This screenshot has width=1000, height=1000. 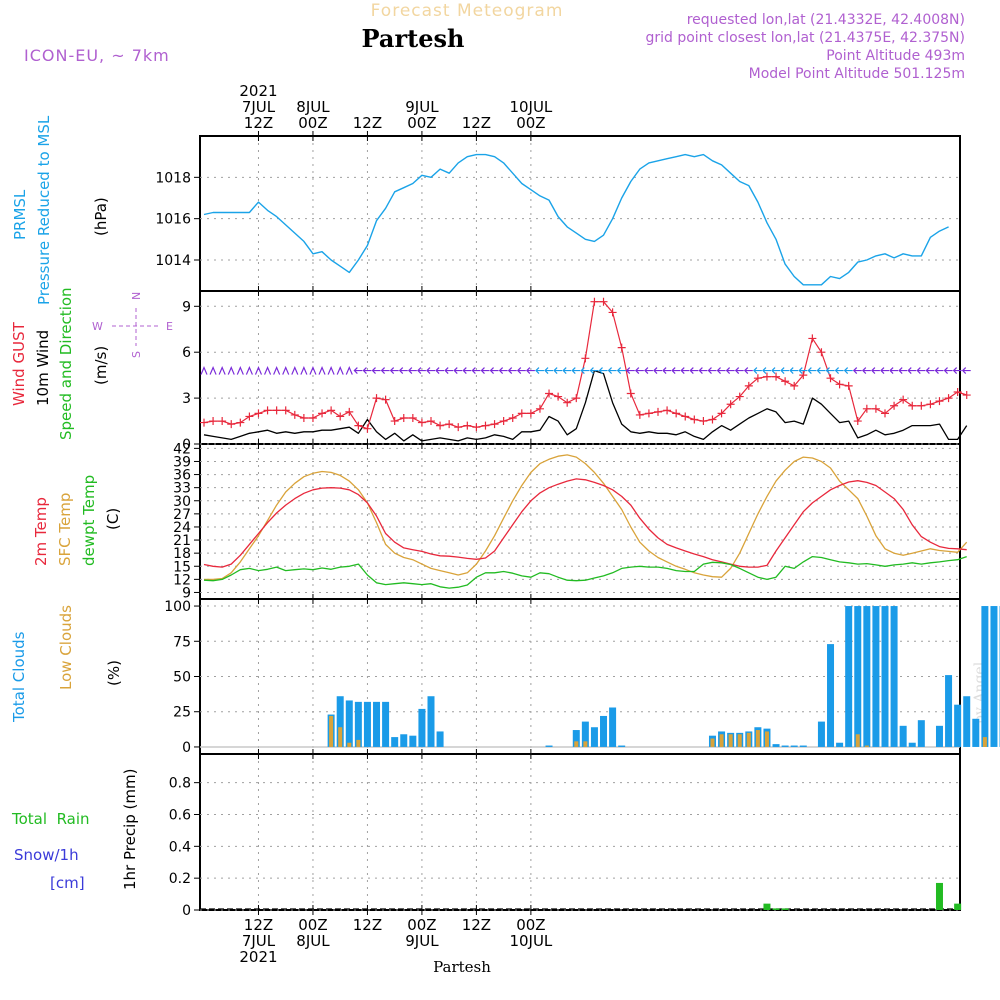 I want to click on temp-label-dewpt: dewpt Temp, so click(x=89, y=520).